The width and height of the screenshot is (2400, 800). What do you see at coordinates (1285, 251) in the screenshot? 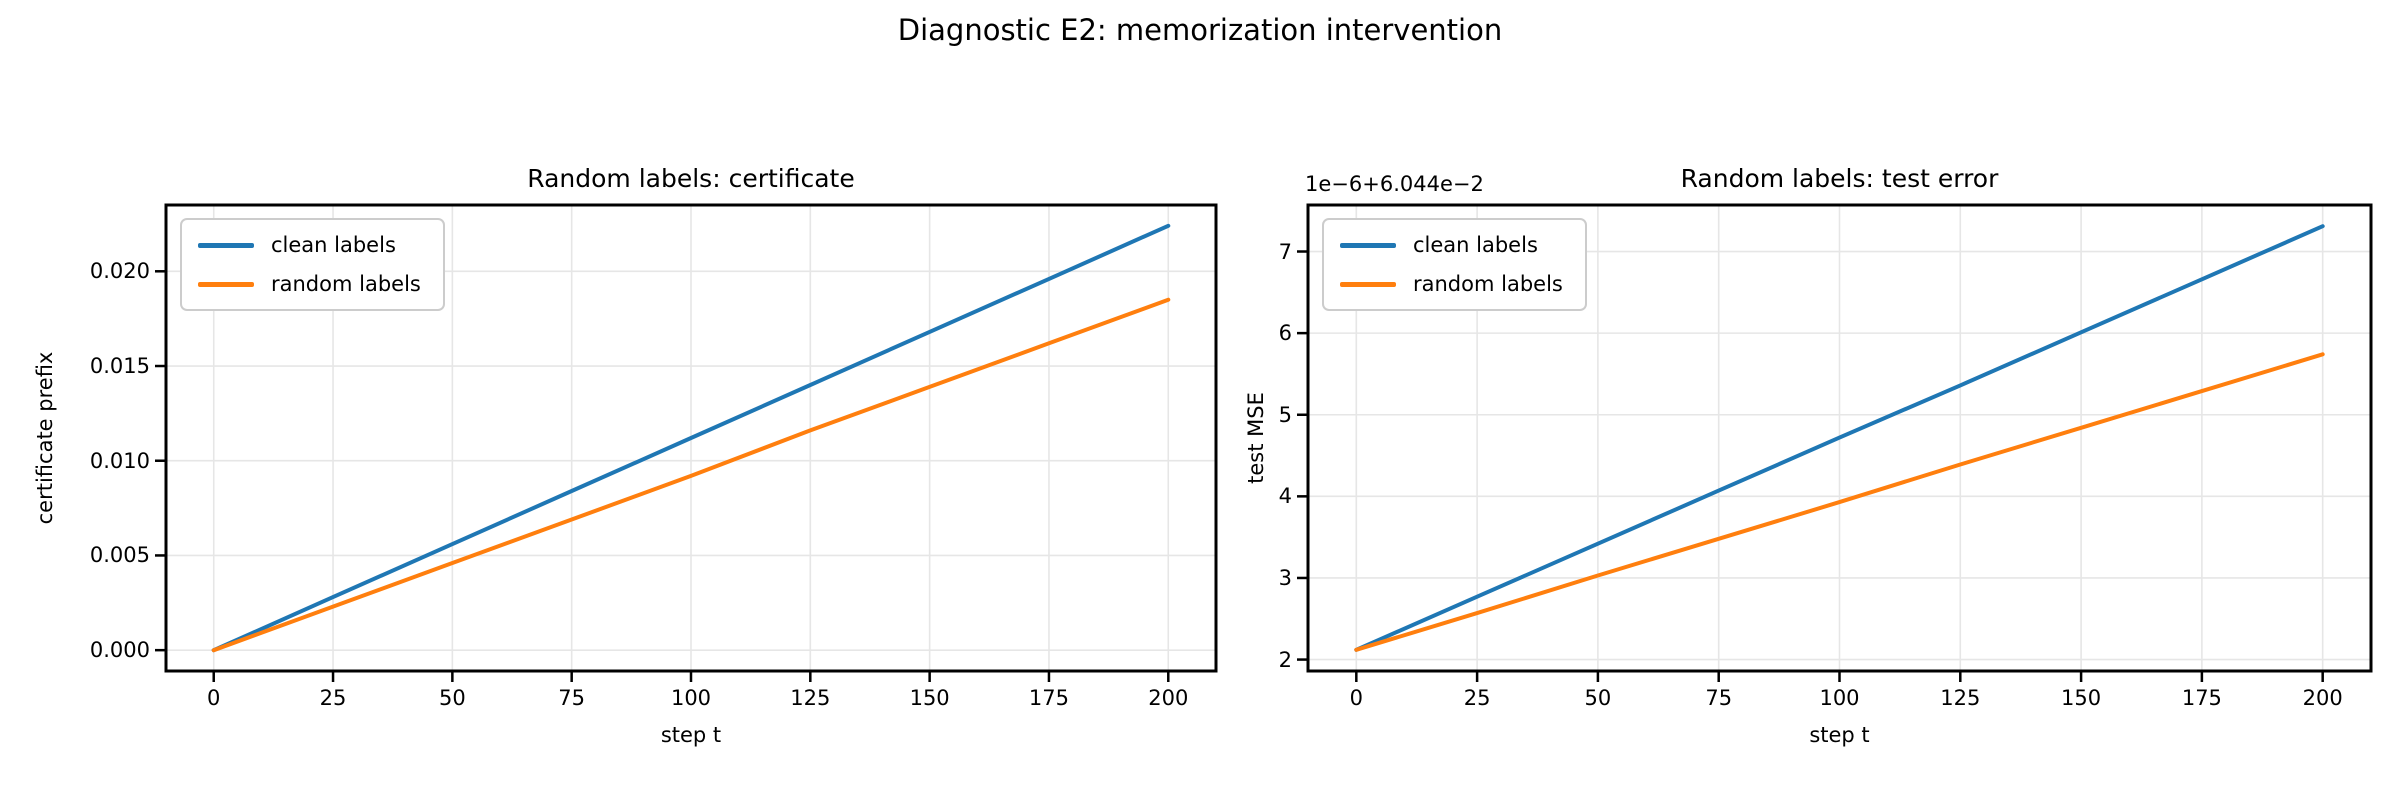
I see `y-tick-label: 7` at bounding box center [1285, 251].